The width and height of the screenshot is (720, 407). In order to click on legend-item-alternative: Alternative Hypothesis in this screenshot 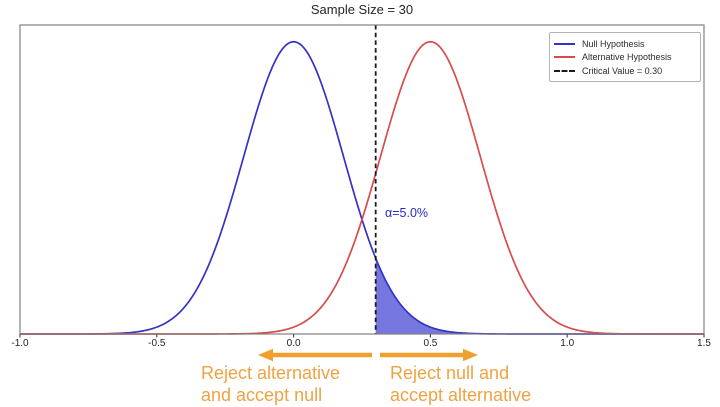, I will do `click(625, 57)`.